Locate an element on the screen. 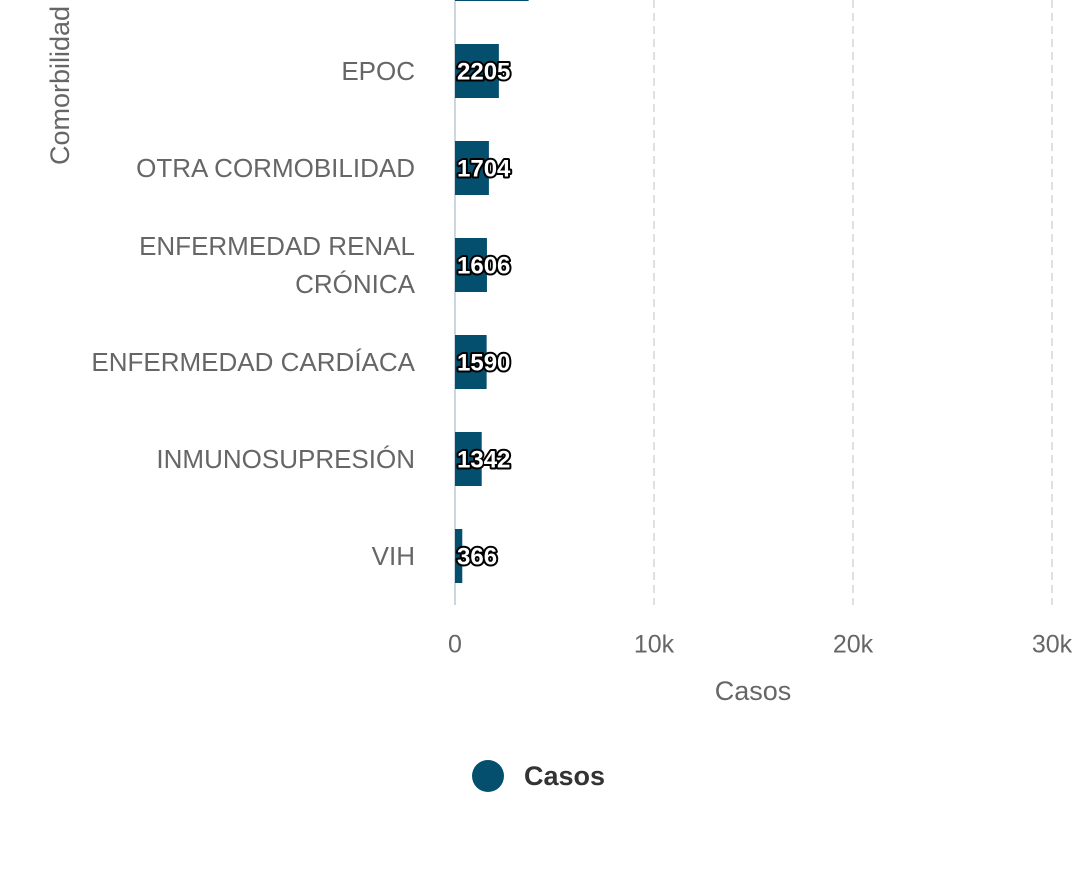  legend-marker is located at coordinates (488, 776).